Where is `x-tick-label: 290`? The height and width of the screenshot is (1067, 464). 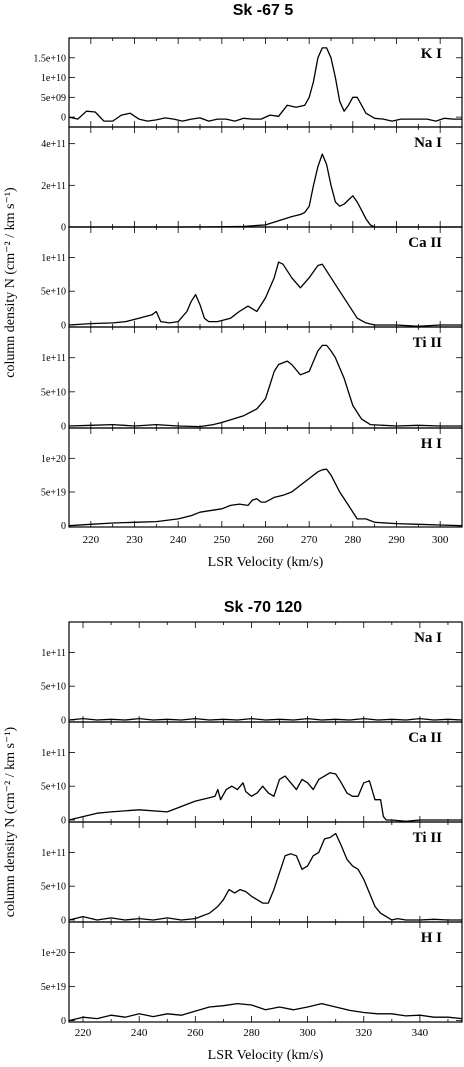 x-tick-label: 290 is located at coordinates (396, 540).